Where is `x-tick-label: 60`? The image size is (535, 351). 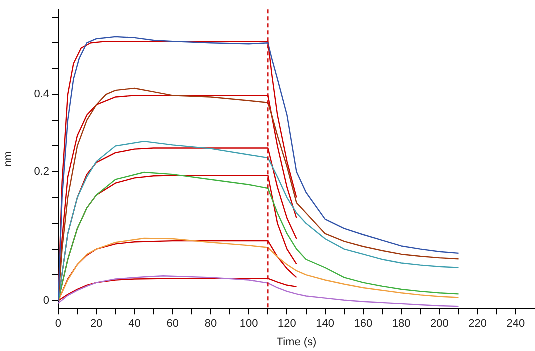
x-tick-label: 60 is located at coordinates (172, 324).